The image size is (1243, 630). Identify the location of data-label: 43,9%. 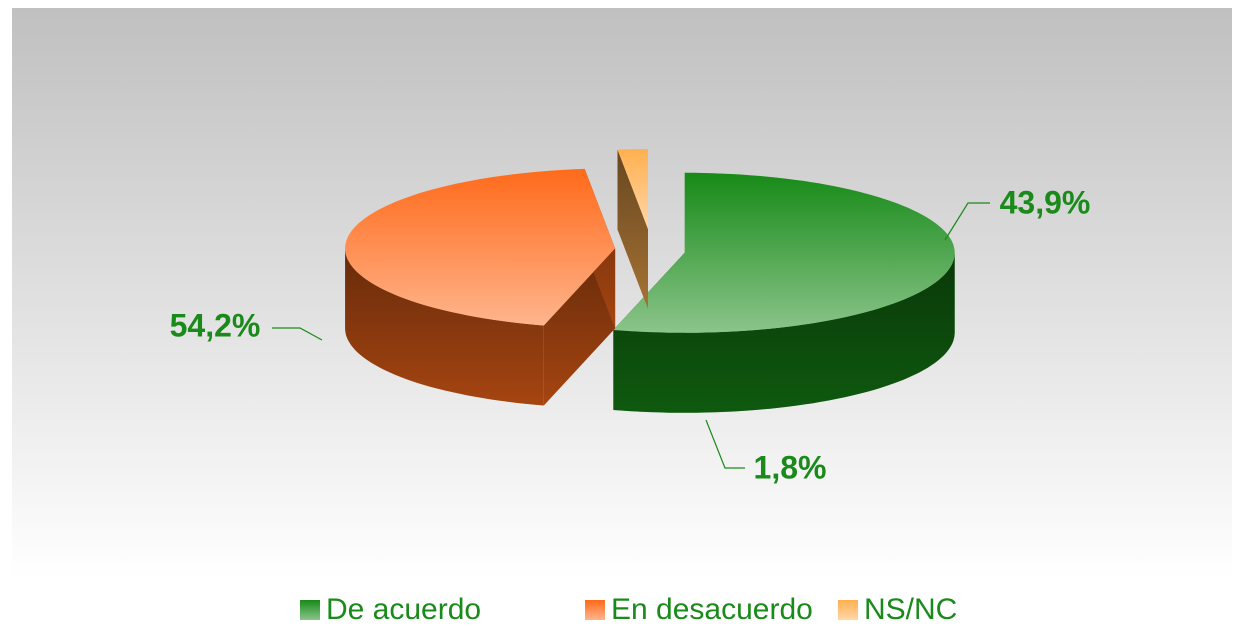
(1045, 202).